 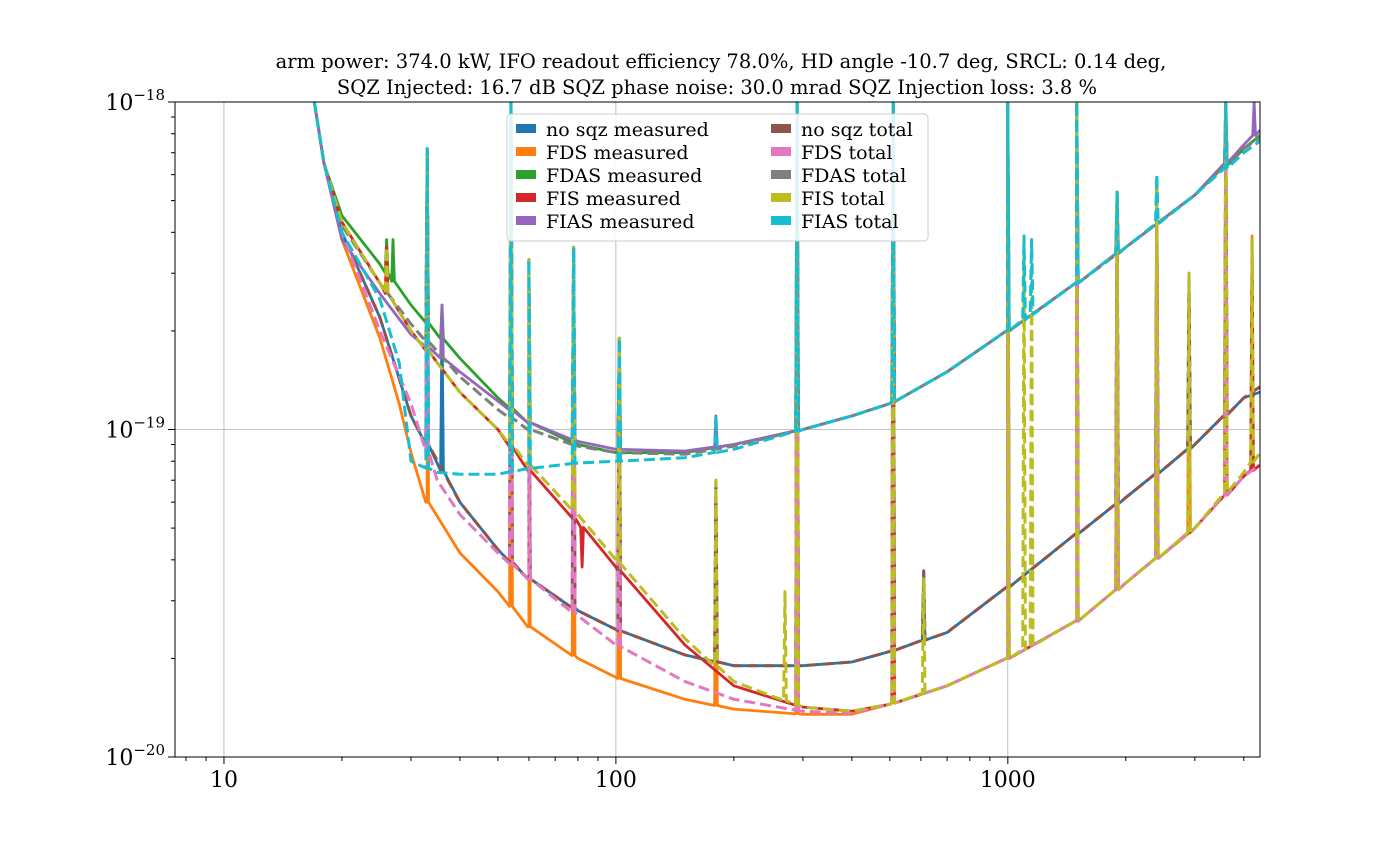 What do you see at coordinates (624, 176) in the screenshot?
I see `legend-label: FDAS measured` at bounding box center [624, 176].